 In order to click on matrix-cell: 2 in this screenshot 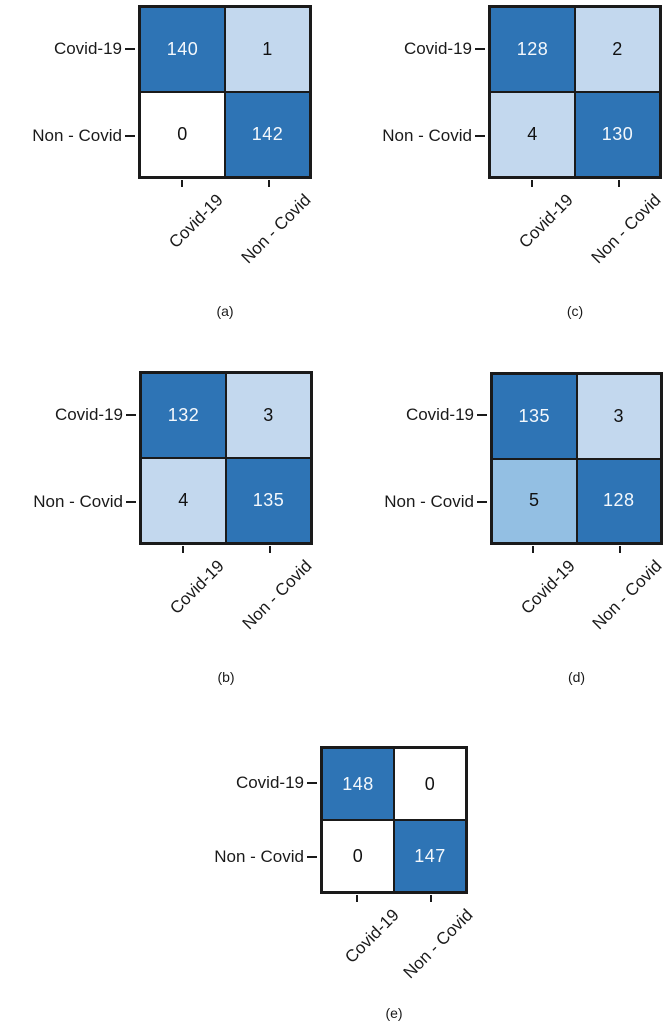, I will do `click(617, 49)`.